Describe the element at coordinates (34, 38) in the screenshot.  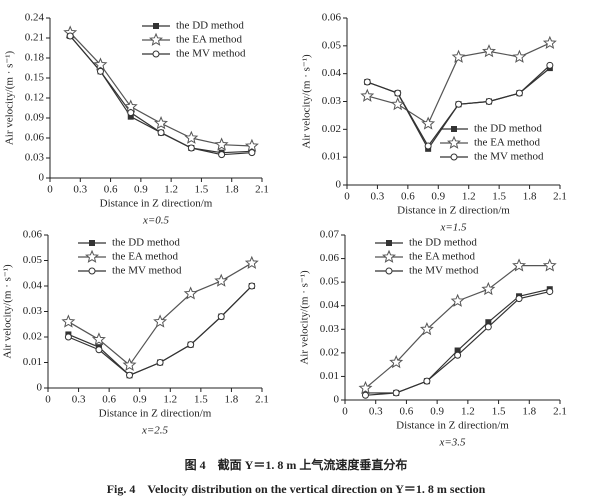
I see `y-tick-label: 0.21` at that location.